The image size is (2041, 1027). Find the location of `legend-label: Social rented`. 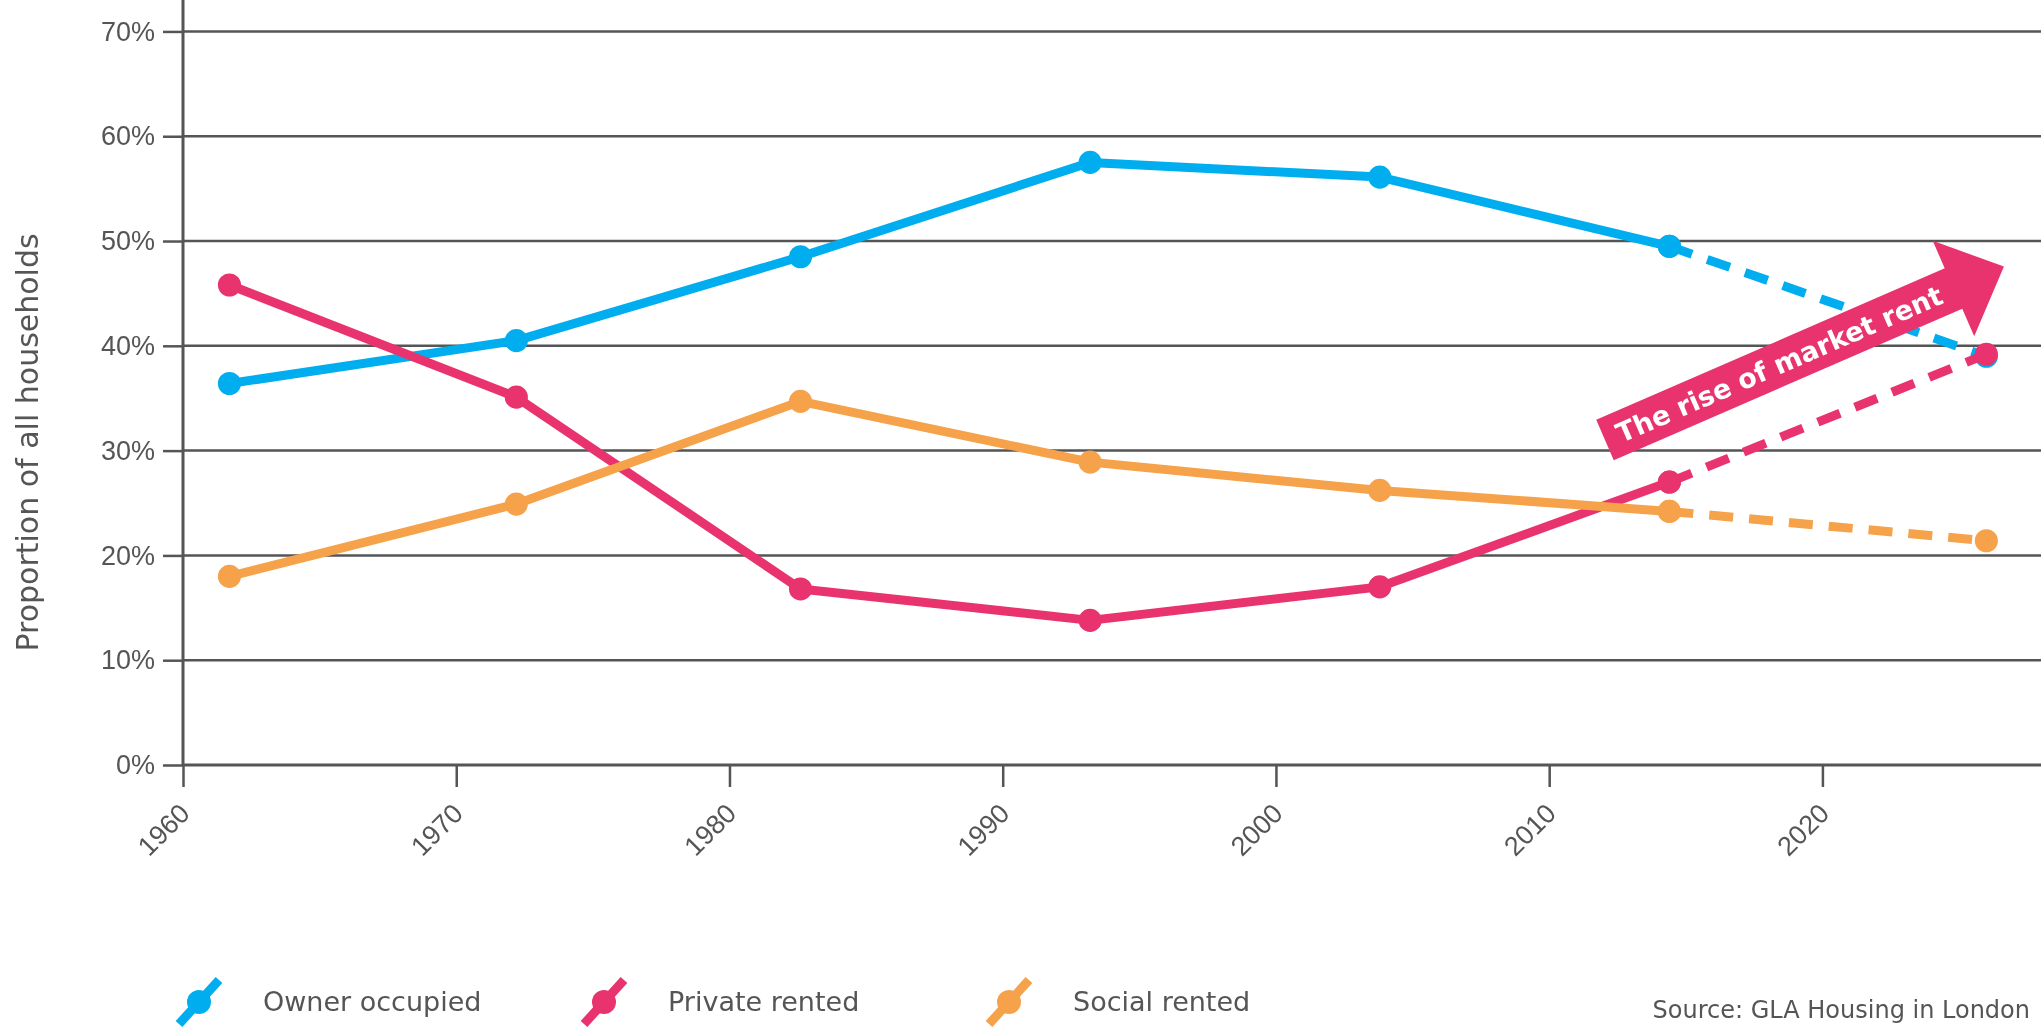

legend-label: Social rented is located at coordinates (1162, 1002).